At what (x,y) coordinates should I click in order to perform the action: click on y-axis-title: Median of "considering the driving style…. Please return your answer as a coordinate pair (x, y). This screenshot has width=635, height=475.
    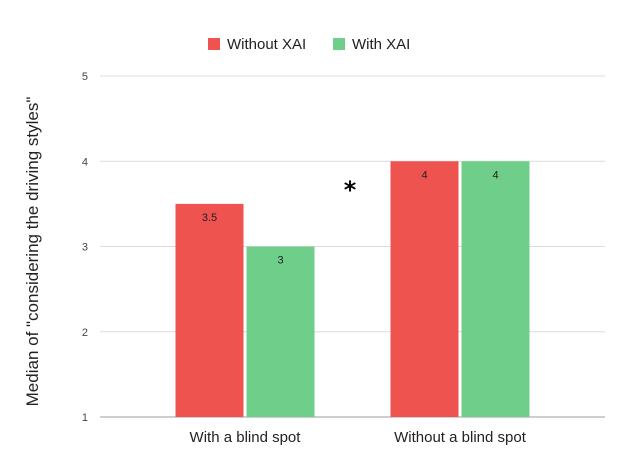
    Looking at the image, I should click on (32, 252).